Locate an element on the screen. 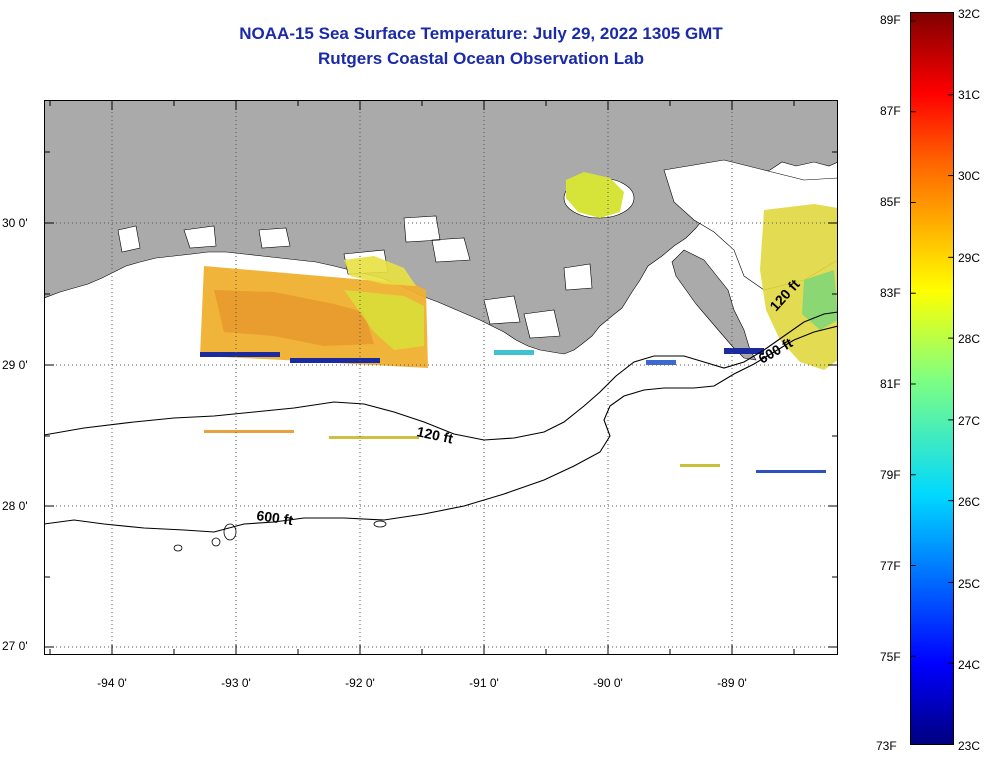  lon-label-92: -92 0' is located at coordinates (360, 683).